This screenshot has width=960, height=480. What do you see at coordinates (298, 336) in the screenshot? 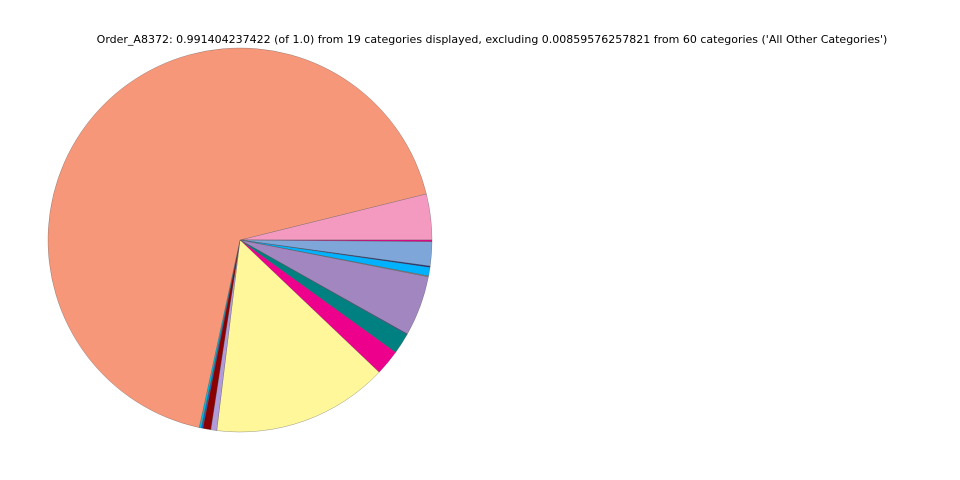
I see `pie-slice` at bounding box center [298, 336].